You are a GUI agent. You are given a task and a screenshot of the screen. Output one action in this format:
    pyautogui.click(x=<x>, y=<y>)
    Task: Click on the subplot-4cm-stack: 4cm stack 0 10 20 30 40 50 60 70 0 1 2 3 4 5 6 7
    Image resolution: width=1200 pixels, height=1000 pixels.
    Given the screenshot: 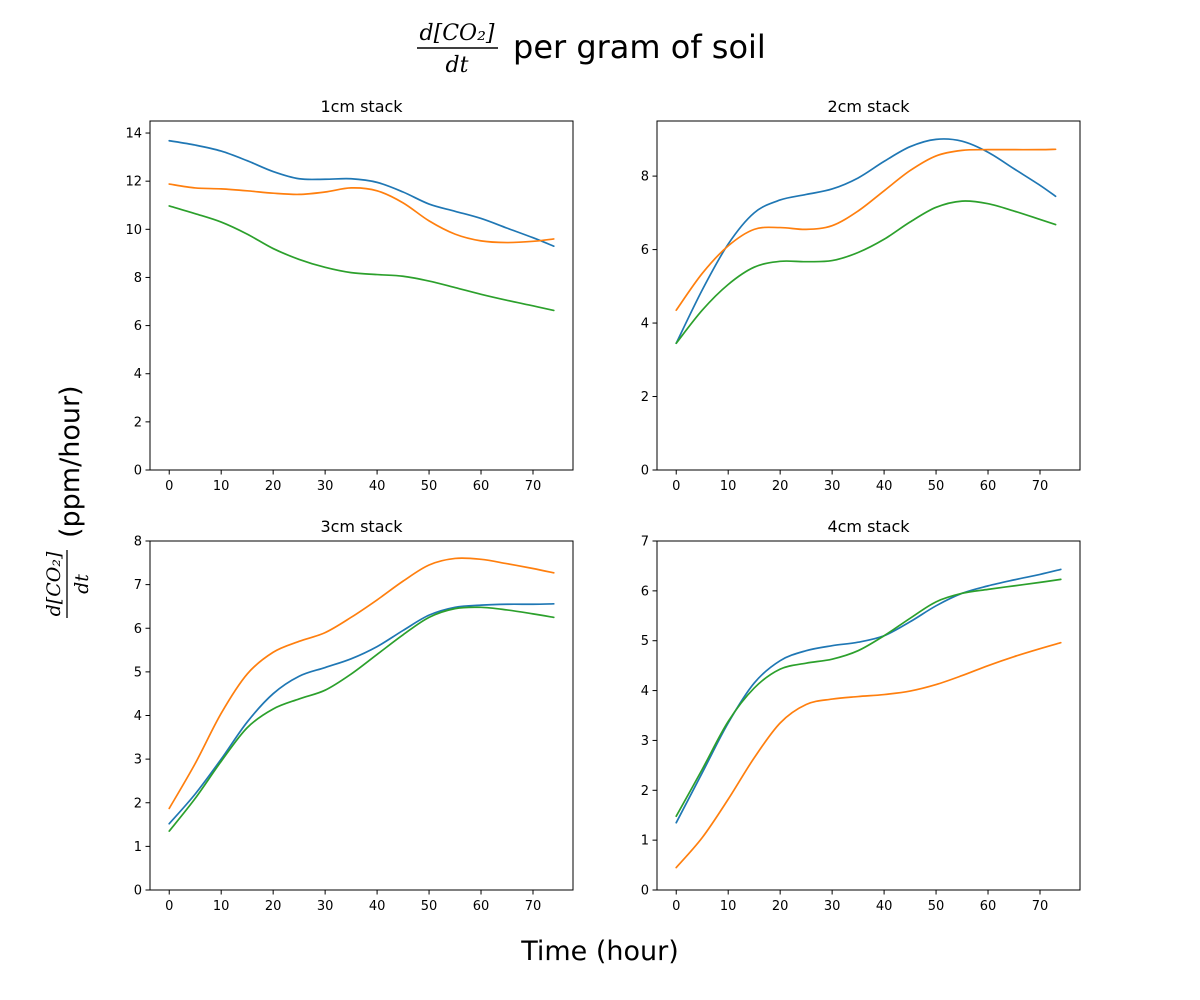 What is the action you would take?
    pyautogui.click(x=861, y=715)
    